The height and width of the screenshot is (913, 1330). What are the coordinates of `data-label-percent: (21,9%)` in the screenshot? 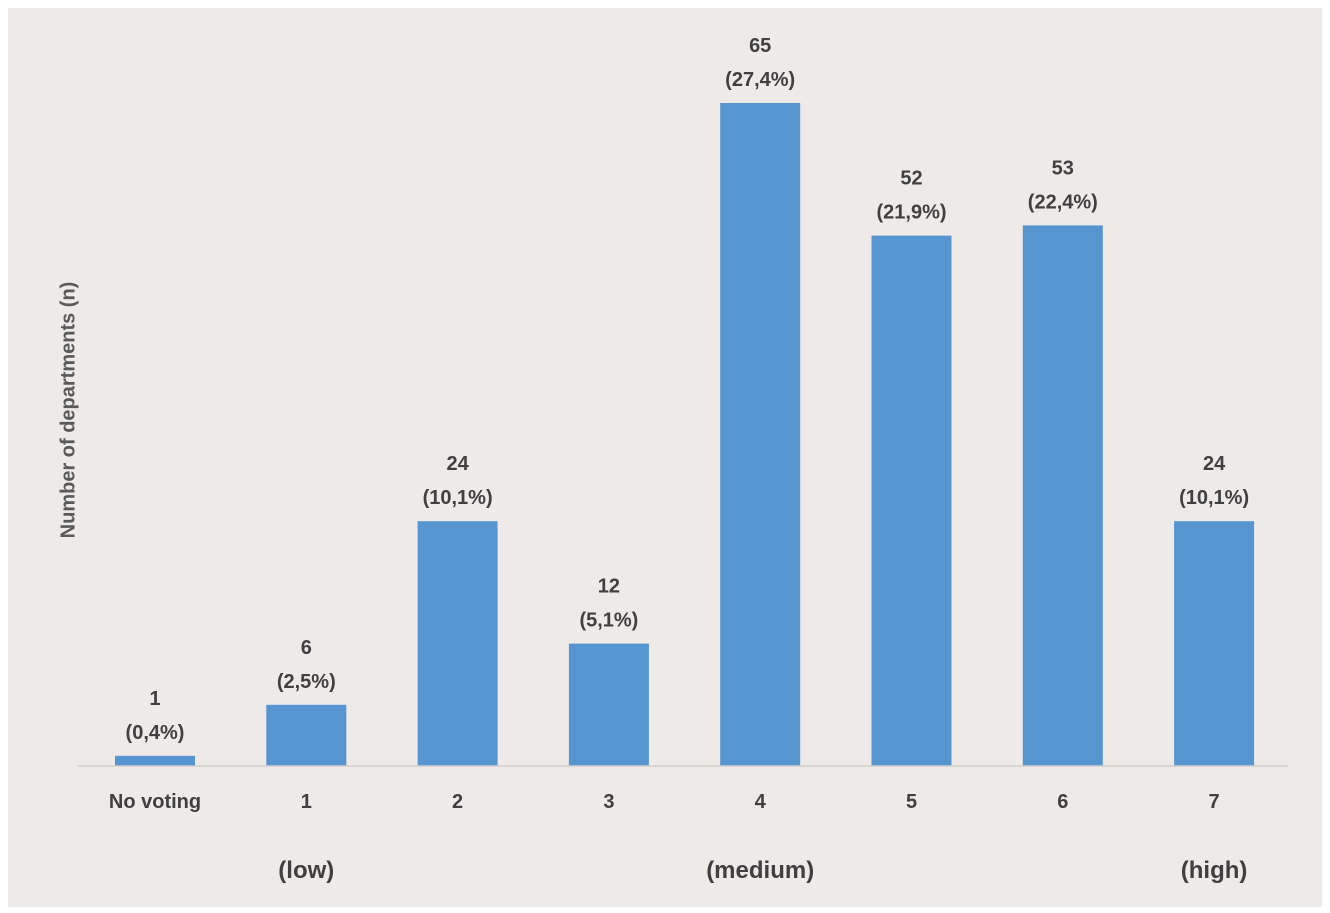 It's located at (911, 213).